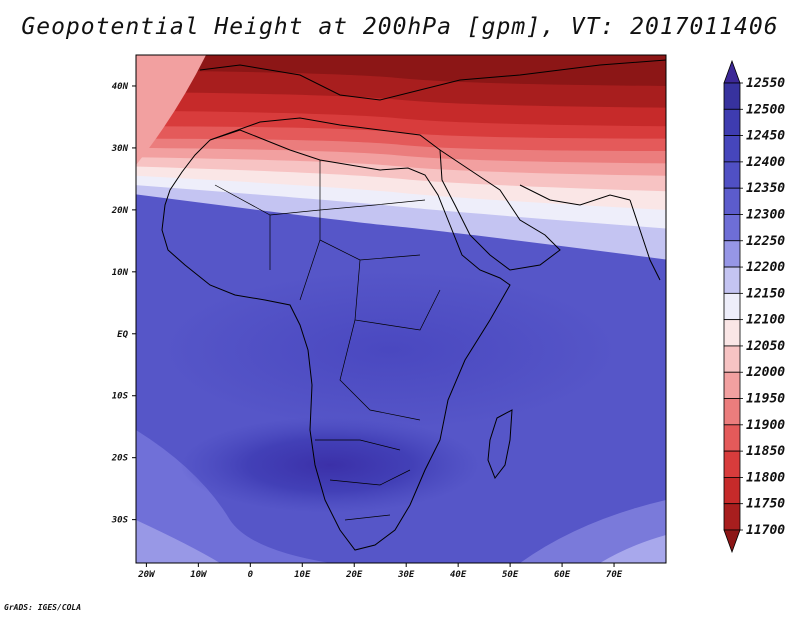 This screenshot has height=618, width=800. I want to click on lon-tick-label: 70E, so click(614, 575).